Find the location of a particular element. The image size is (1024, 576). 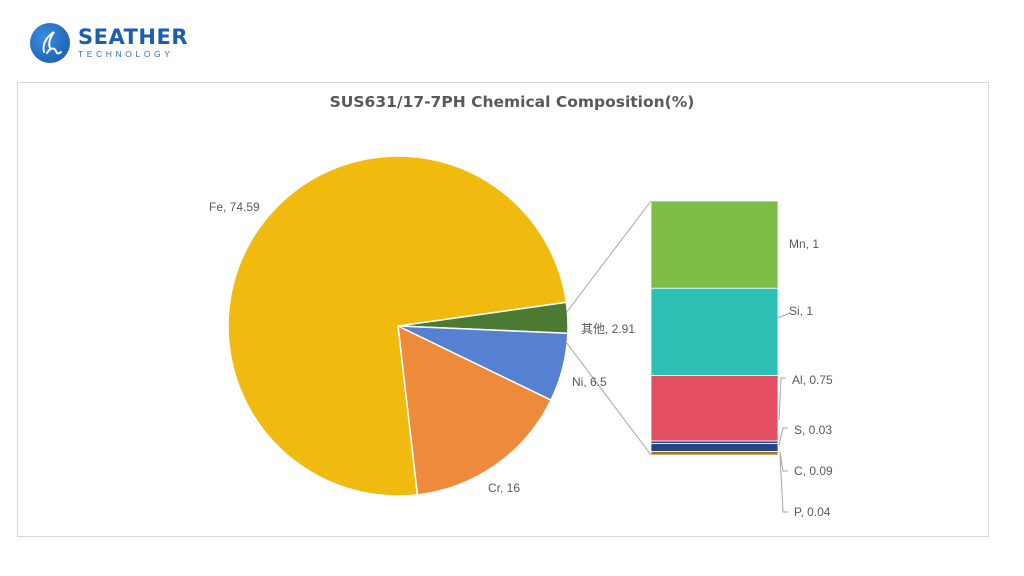

breakdown-bar is located at coordinates (714, 328).